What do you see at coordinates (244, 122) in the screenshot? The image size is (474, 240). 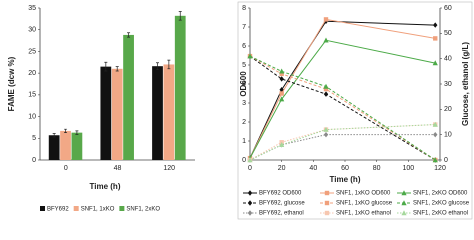 I see `y-tick-label: 2` at bounding box center [244, 122].